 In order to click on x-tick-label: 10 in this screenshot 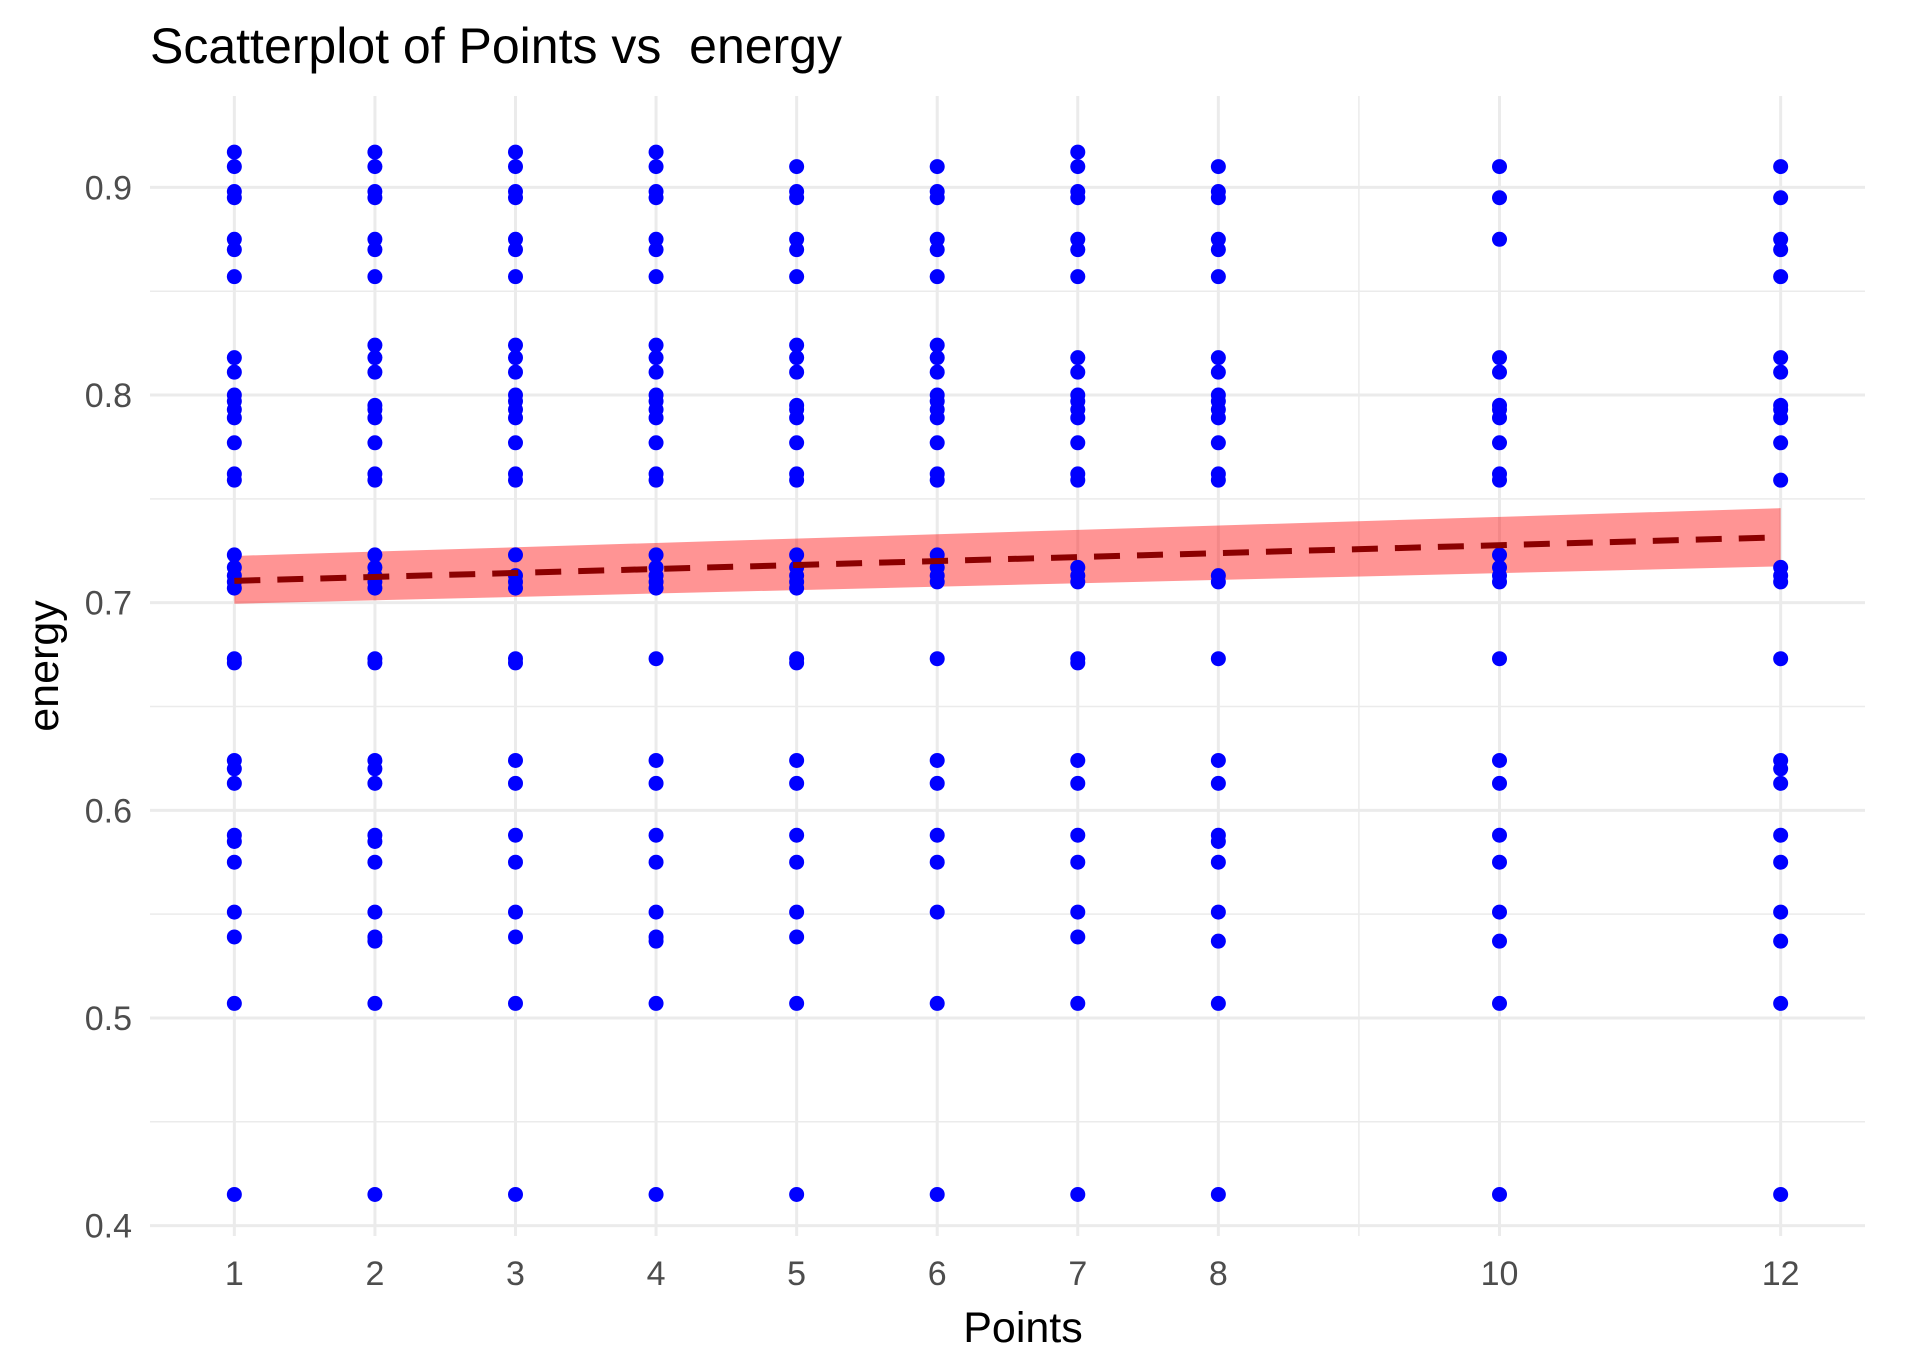, I will do `click(1500, 1274)`.